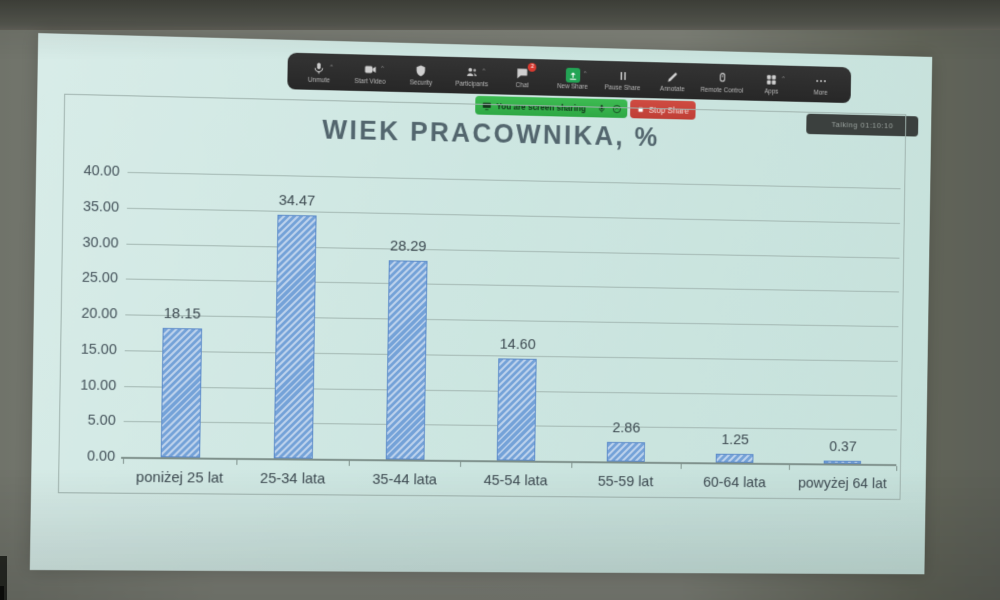 This screenshot has height=600, width=1000. What do you see at coordinates (472, 84) in the screenshot?
I see `toolbar-item-label: Participants` at bounding box center [472, 84].